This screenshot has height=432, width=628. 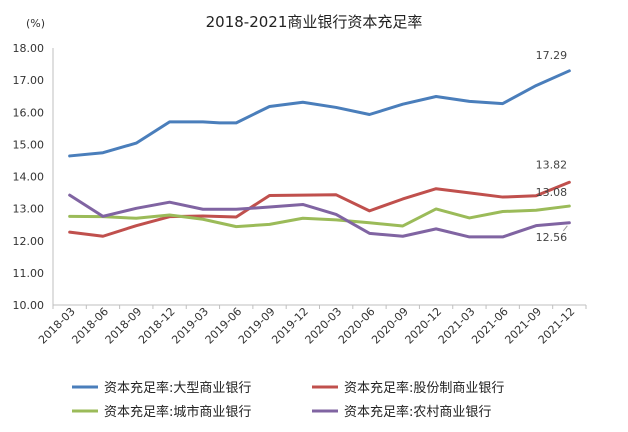 I want to click on end-label-leader, so click(x=565, y=228).